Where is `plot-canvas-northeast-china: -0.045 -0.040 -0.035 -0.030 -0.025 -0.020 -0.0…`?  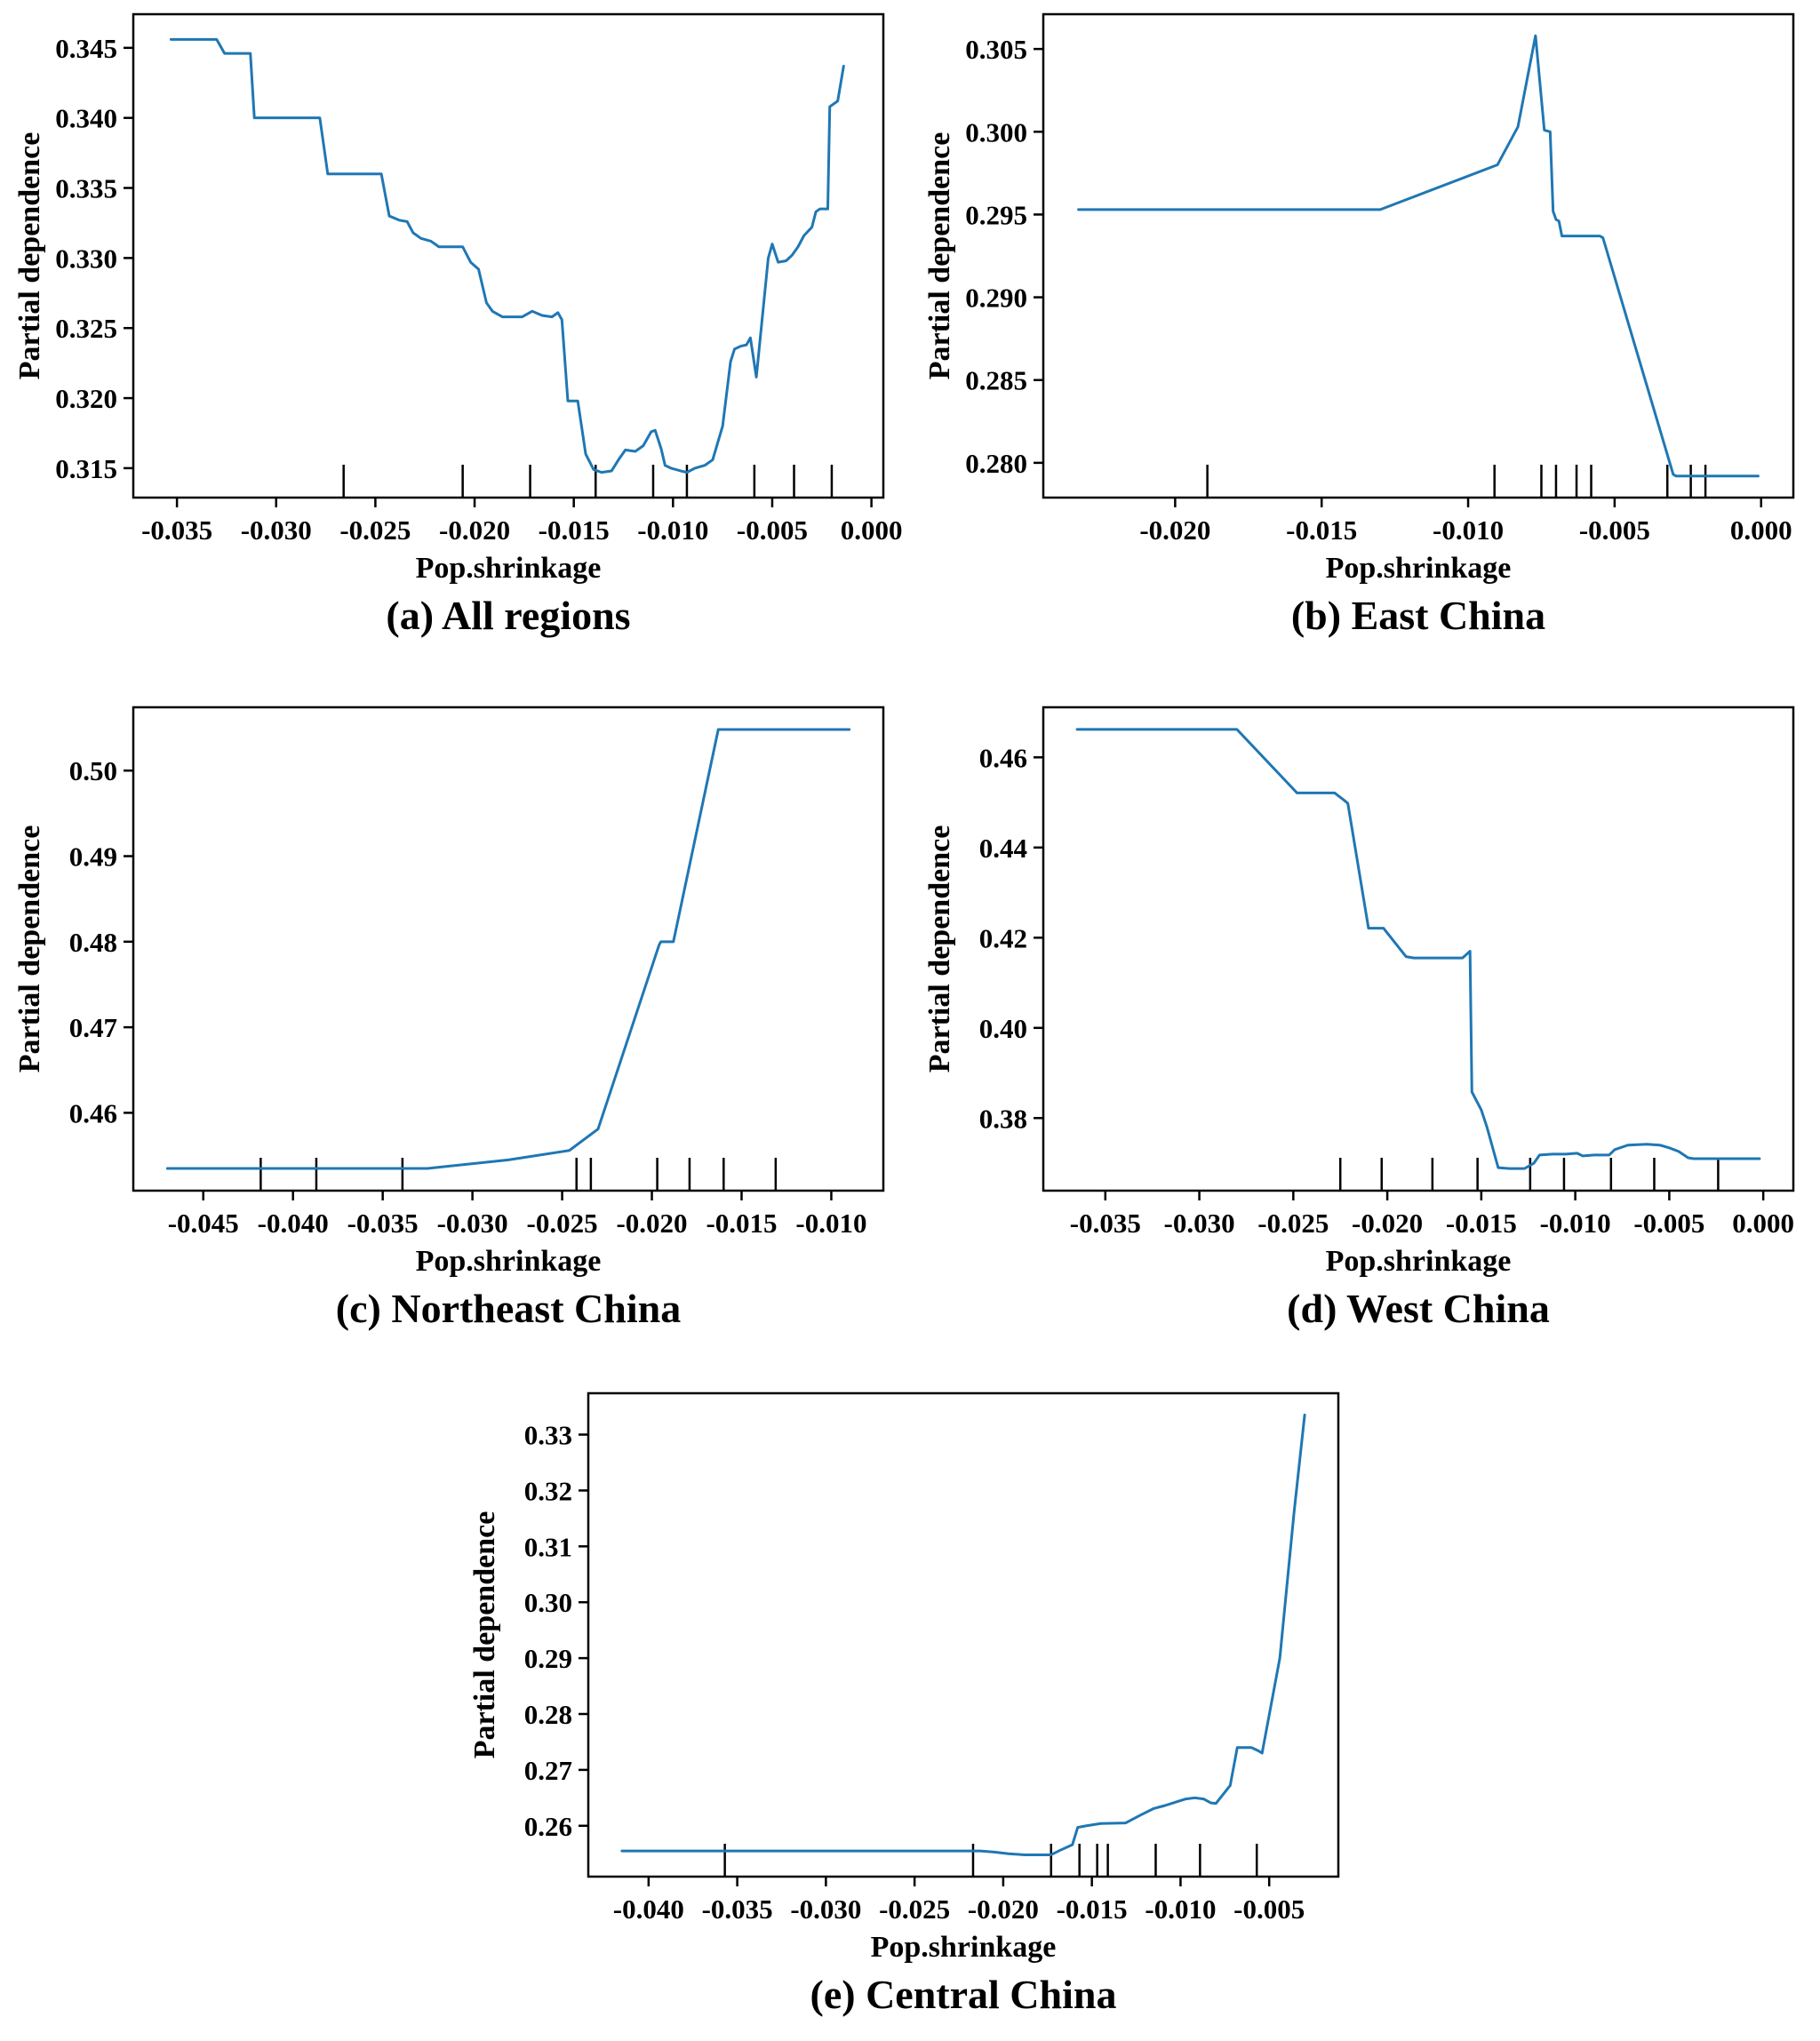
plot-canvas-northeast-china: -0.045 -0.040 -0.035 -0.030 -0.025 -0.020 -0.0… is located at coordinates (449, 992).